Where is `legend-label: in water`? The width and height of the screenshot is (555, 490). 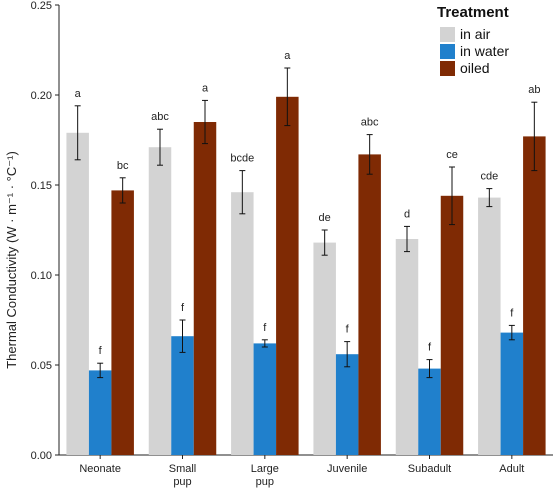
legend-label: in water is located at coordinates (484, 51).